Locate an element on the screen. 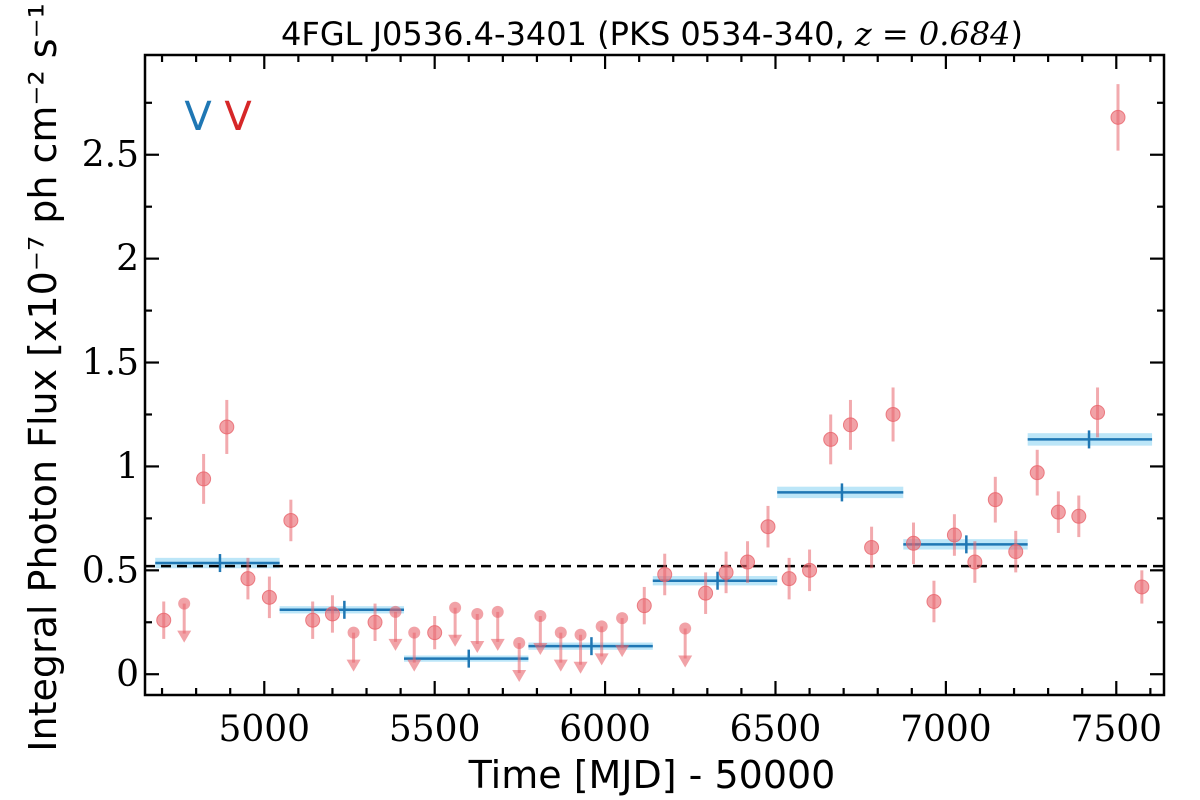 Image resolution: width=1200 pixels, height=800 pixels. x-tick-label: 6500 is located at coordinates (776, 729).